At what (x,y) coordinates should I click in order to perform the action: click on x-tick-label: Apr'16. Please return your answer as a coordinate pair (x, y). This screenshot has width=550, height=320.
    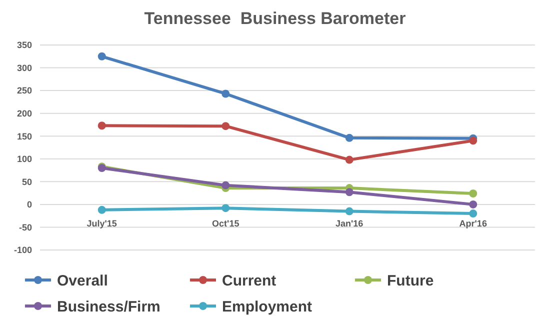
    Looking at the image, I should click on (473, 223).